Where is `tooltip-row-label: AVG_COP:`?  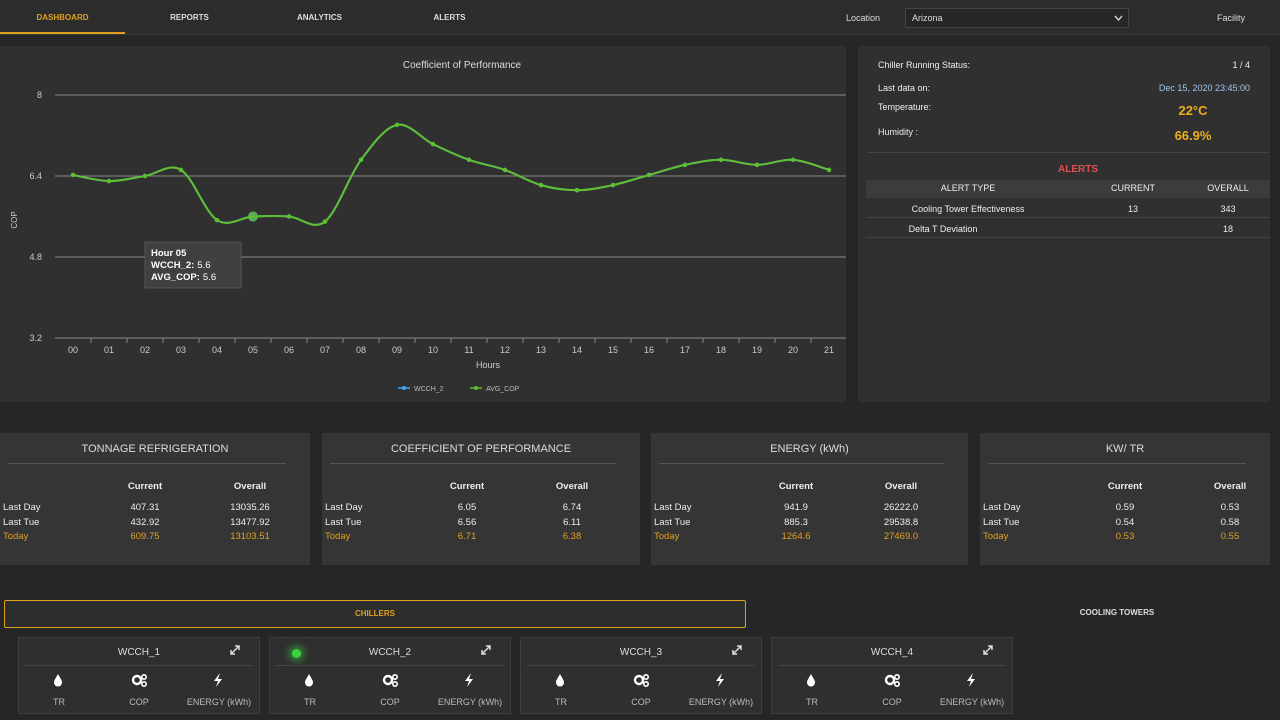 tooltip-row-label: AVG_COP: is located at coordinates (175, 277).